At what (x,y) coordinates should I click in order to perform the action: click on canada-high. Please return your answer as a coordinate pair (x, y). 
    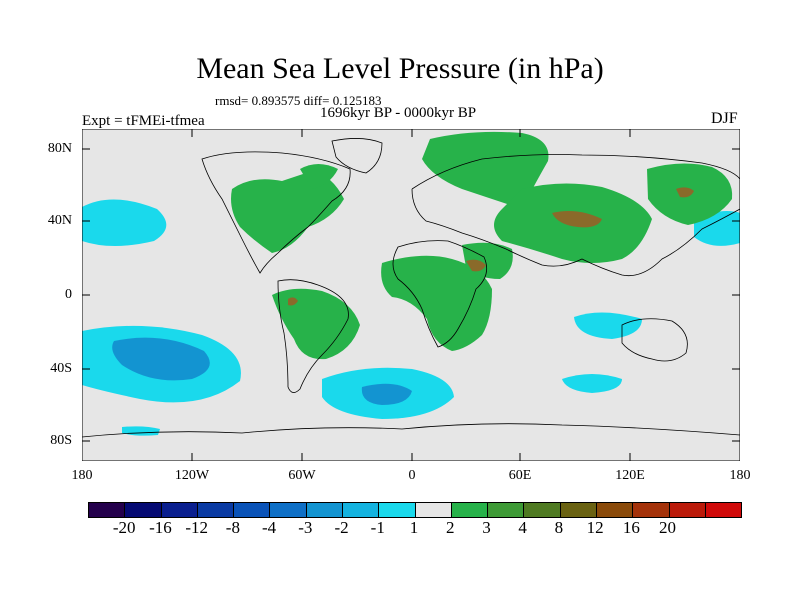
    Looking at the image, I should click on (319, 176).